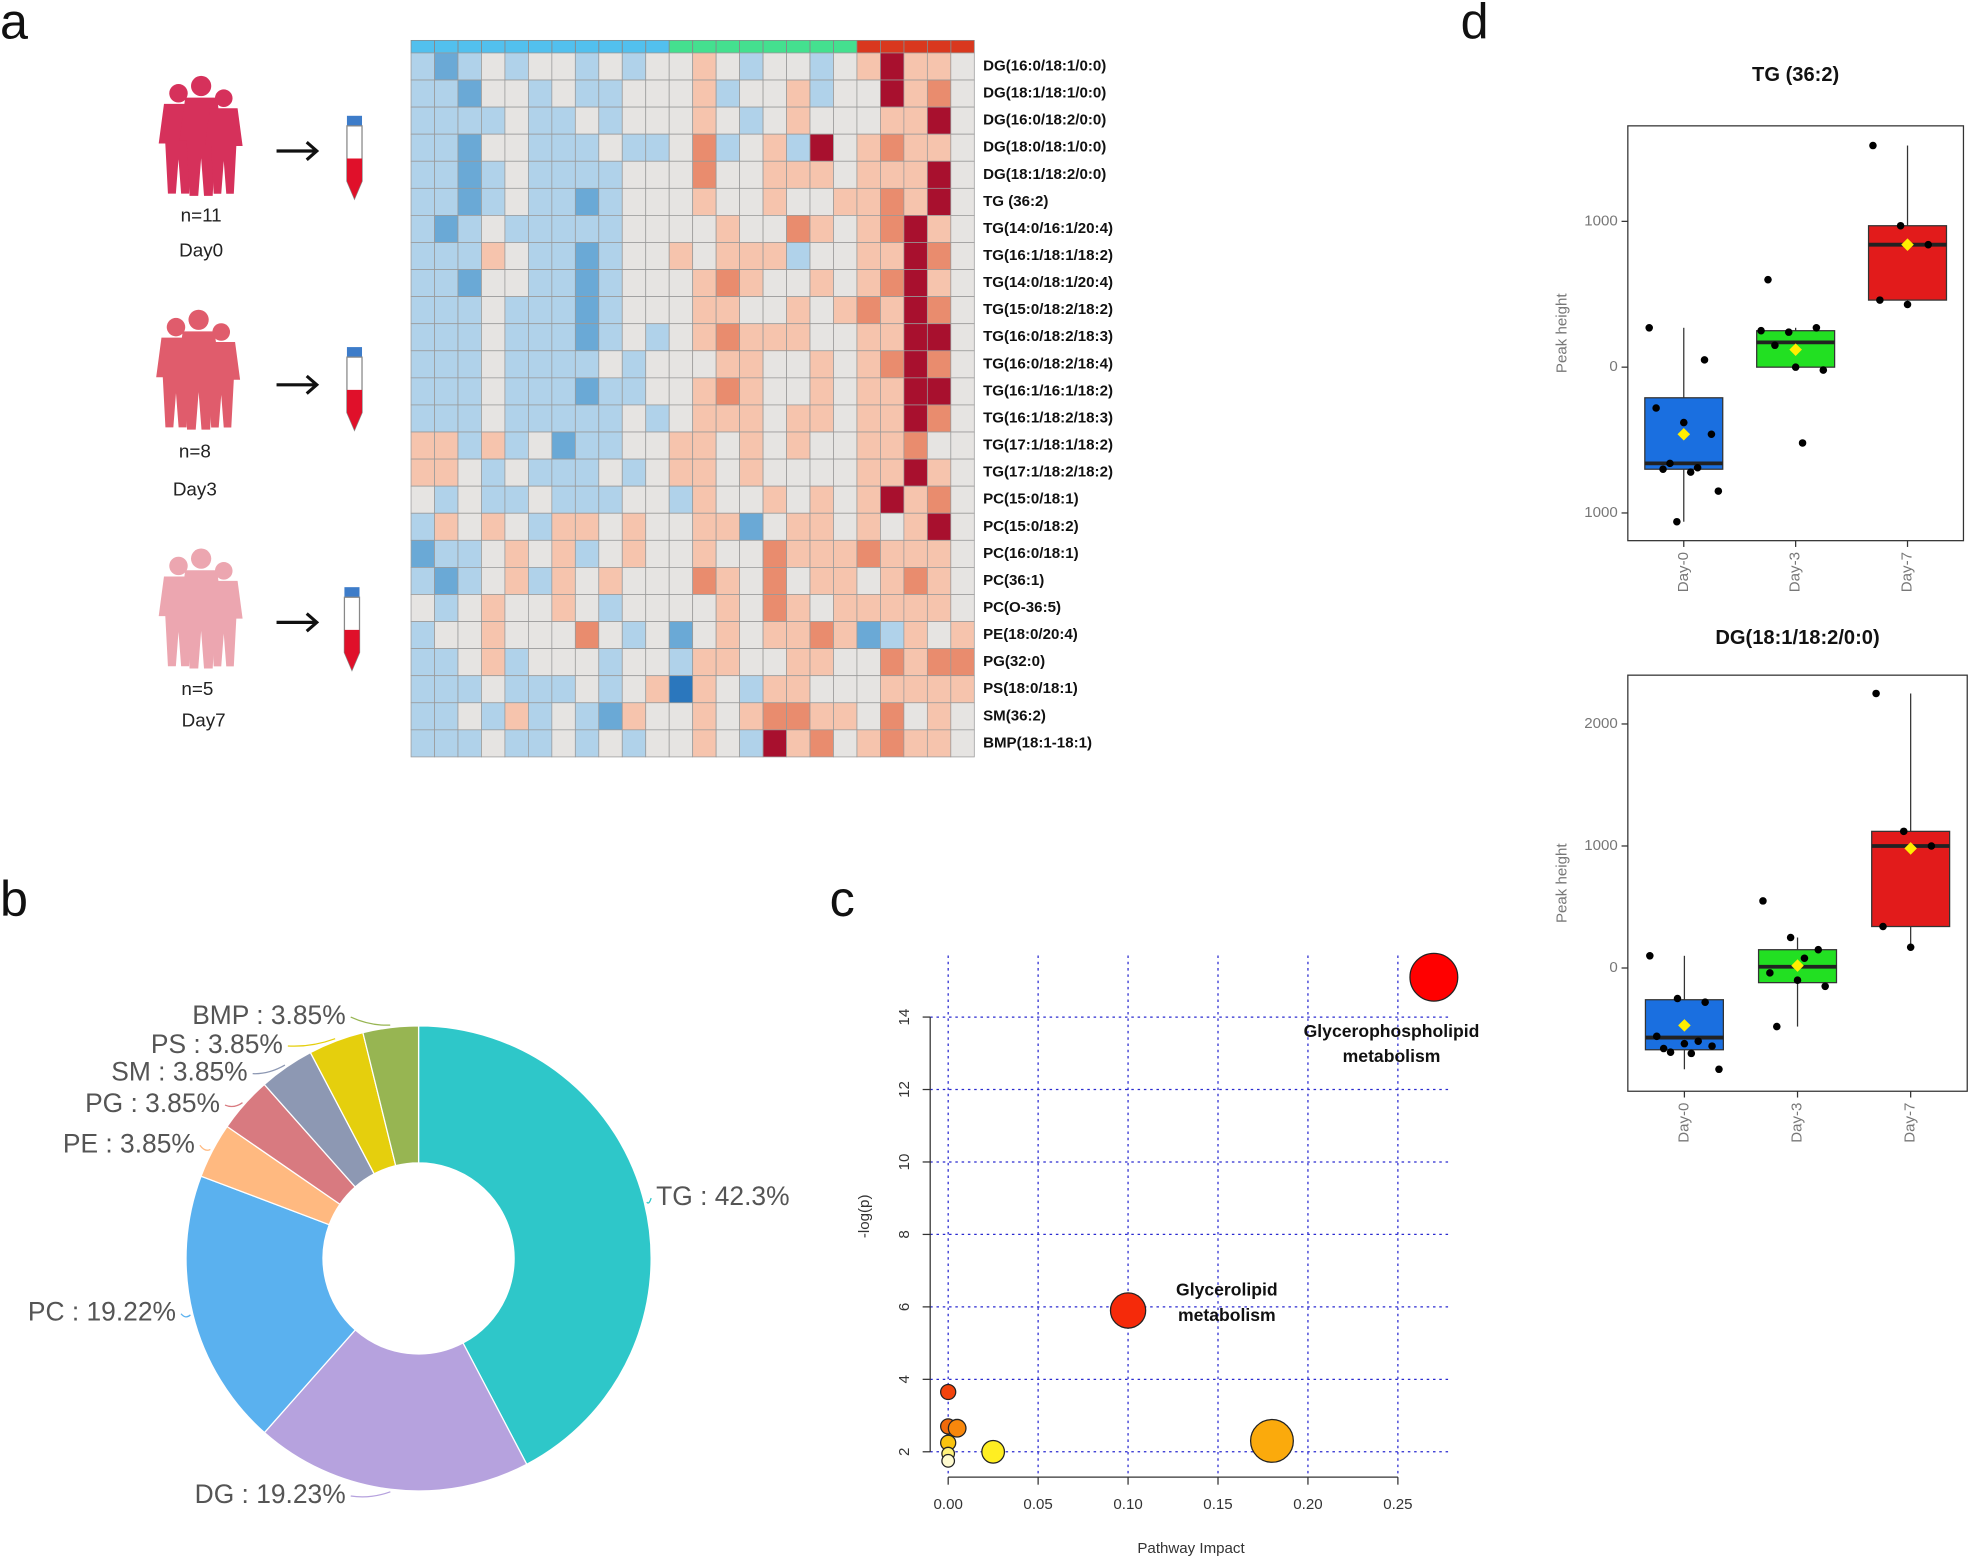  What do you see at coordinates (1048, 282) in the screenshot?
I see `row-label: TG(14:0/18:1/20:4)` at bounding box center [1048, 282].